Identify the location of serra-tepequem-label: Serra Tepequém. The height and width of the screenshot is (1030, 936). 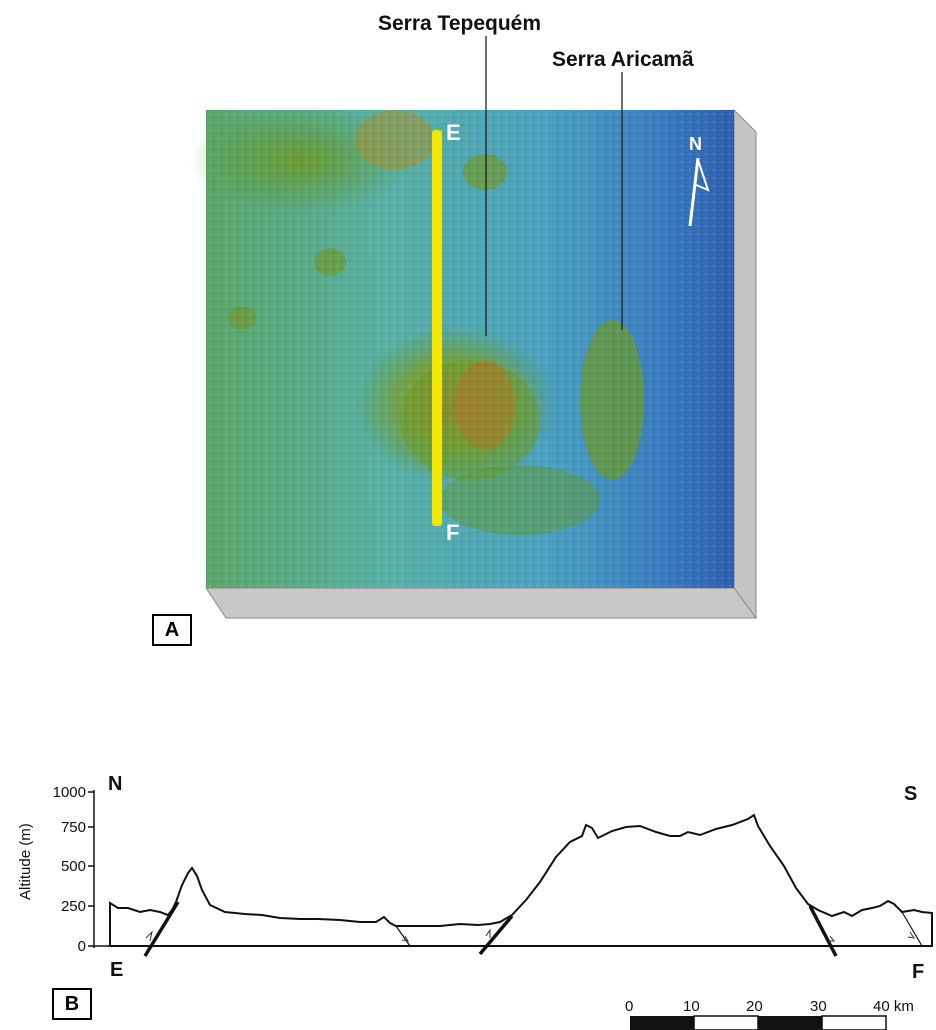
(459, 23).